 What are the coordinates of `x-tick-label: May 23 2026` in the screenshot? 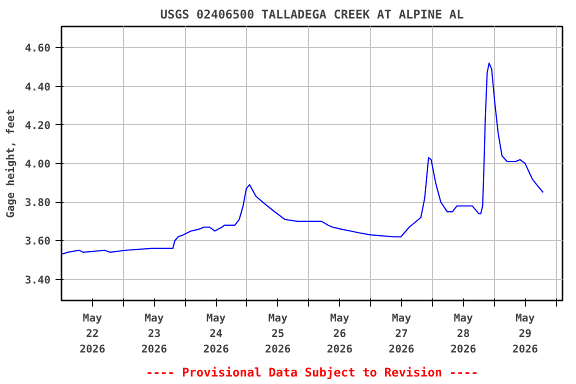 It's located at (154, 334).